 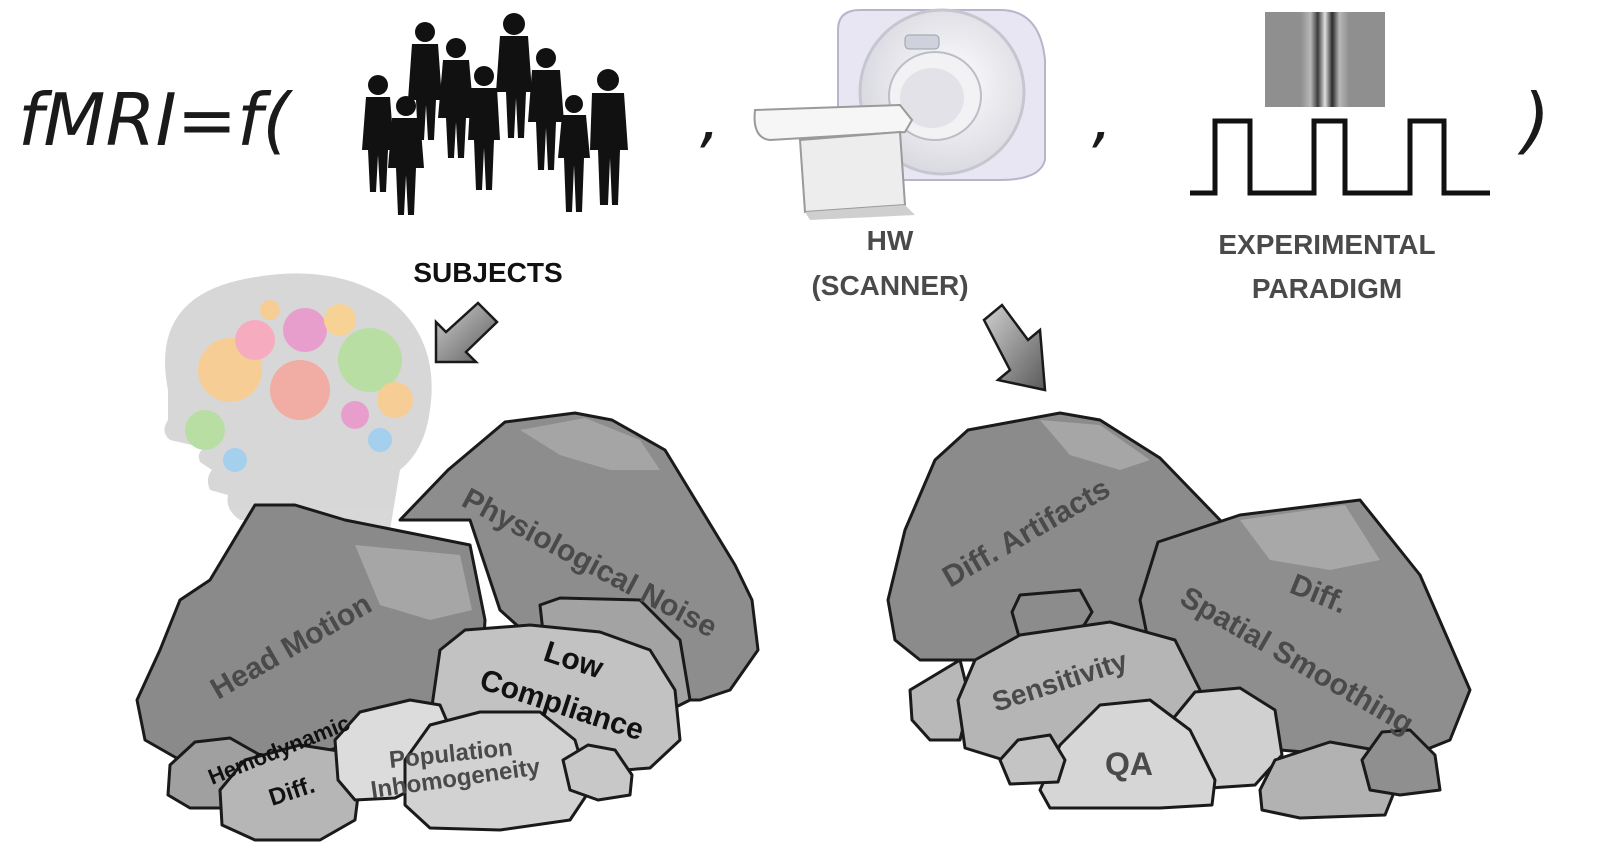 What do you see at coordinates (1102, 119) in the screenshot?
I see `equation-comma-2: ,` at bounding box center [1102, 119].